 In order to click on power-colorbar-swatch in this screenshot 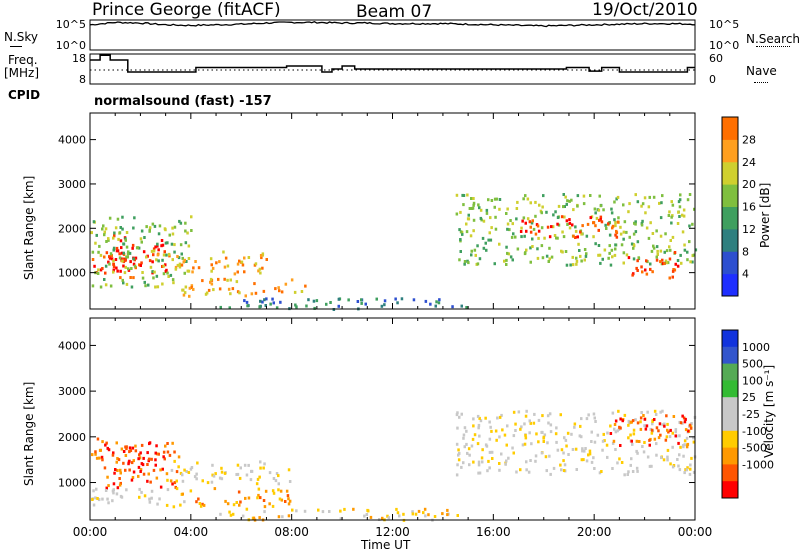, I will do `click(730, 195)`.